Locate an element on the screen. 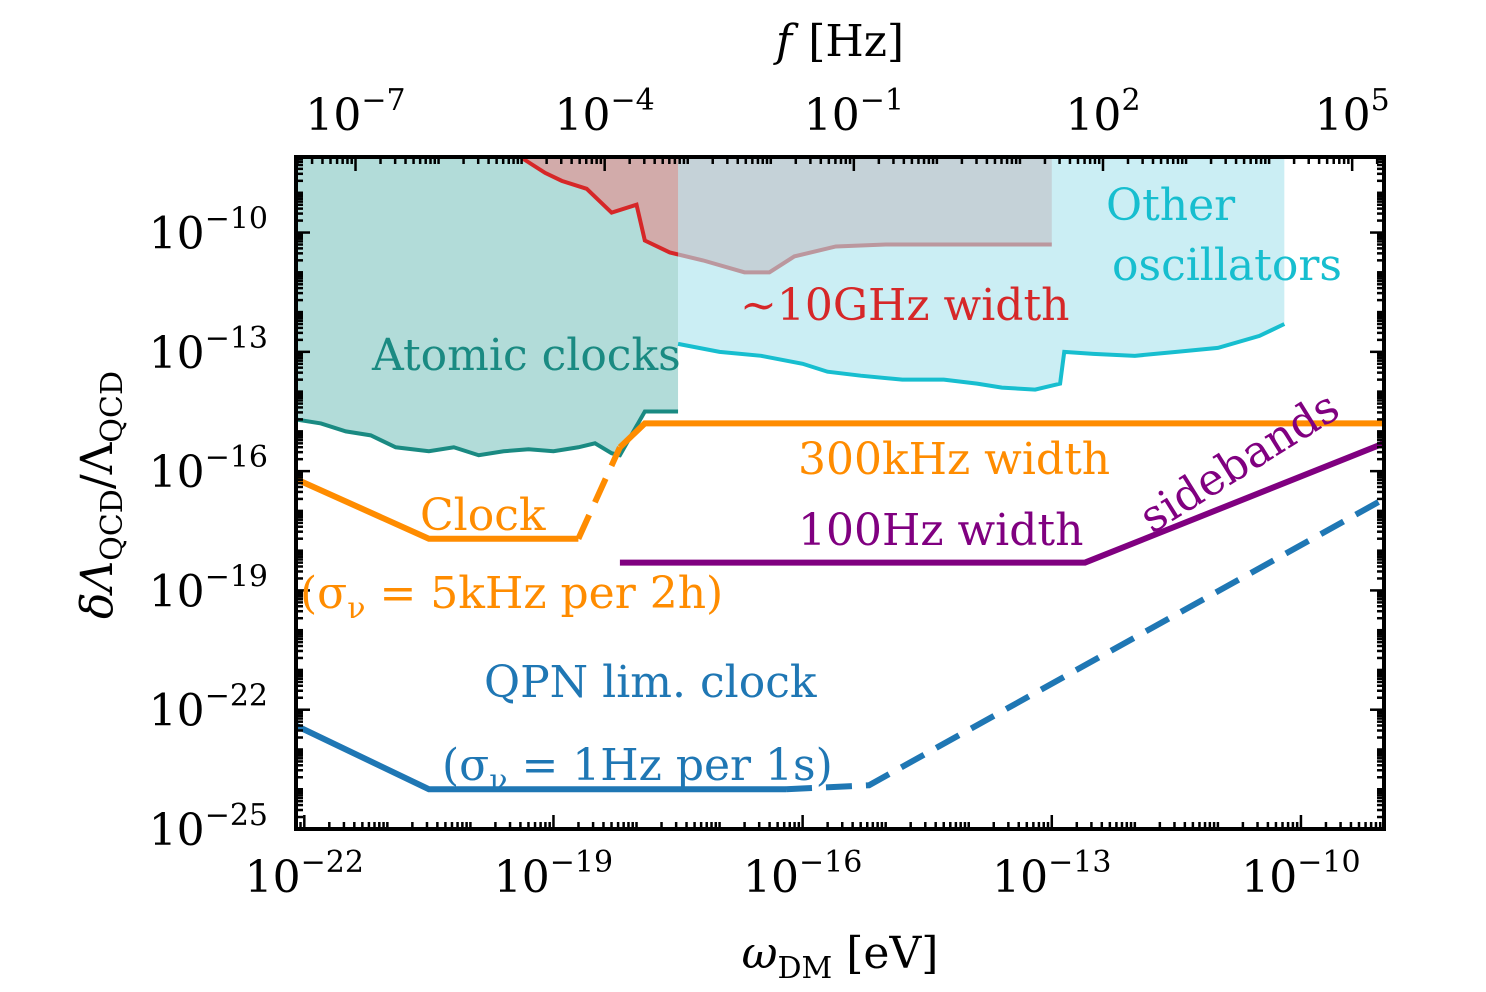 The height and width of the screenshot is (992, 1486). y-tick-label: 10−16 is located at coordinates (208, 469).